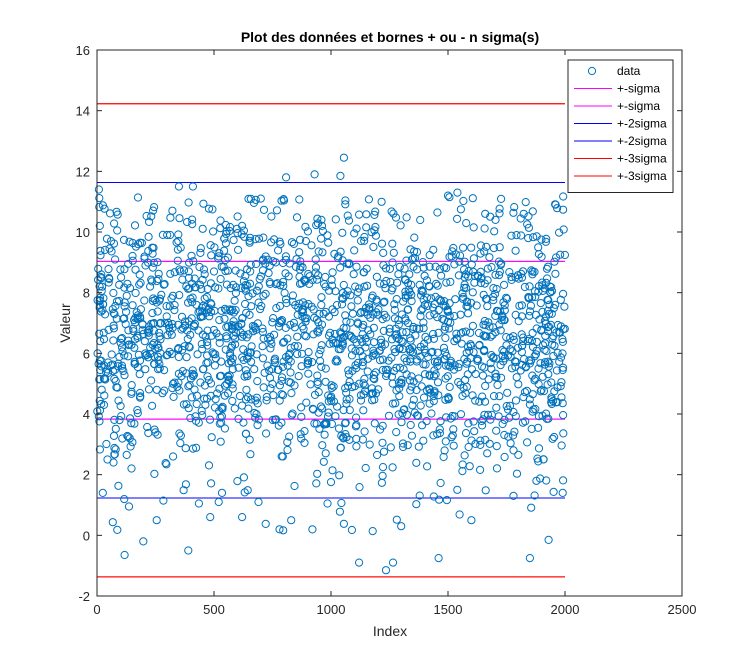  I want to click on y-tick-label: 0, so click(86, 535).